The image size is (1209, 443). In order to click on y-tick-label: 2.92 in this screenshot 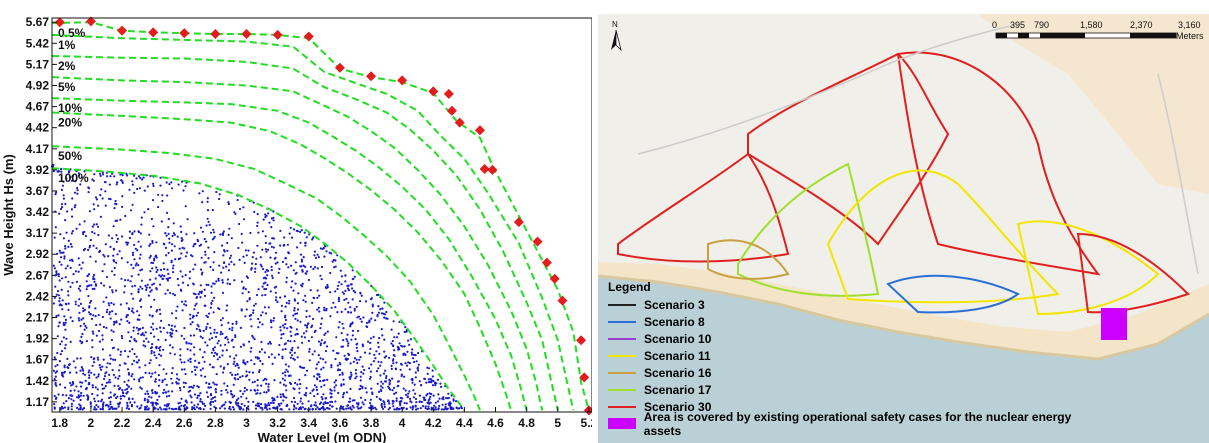, I will do `click(38, 254)`.